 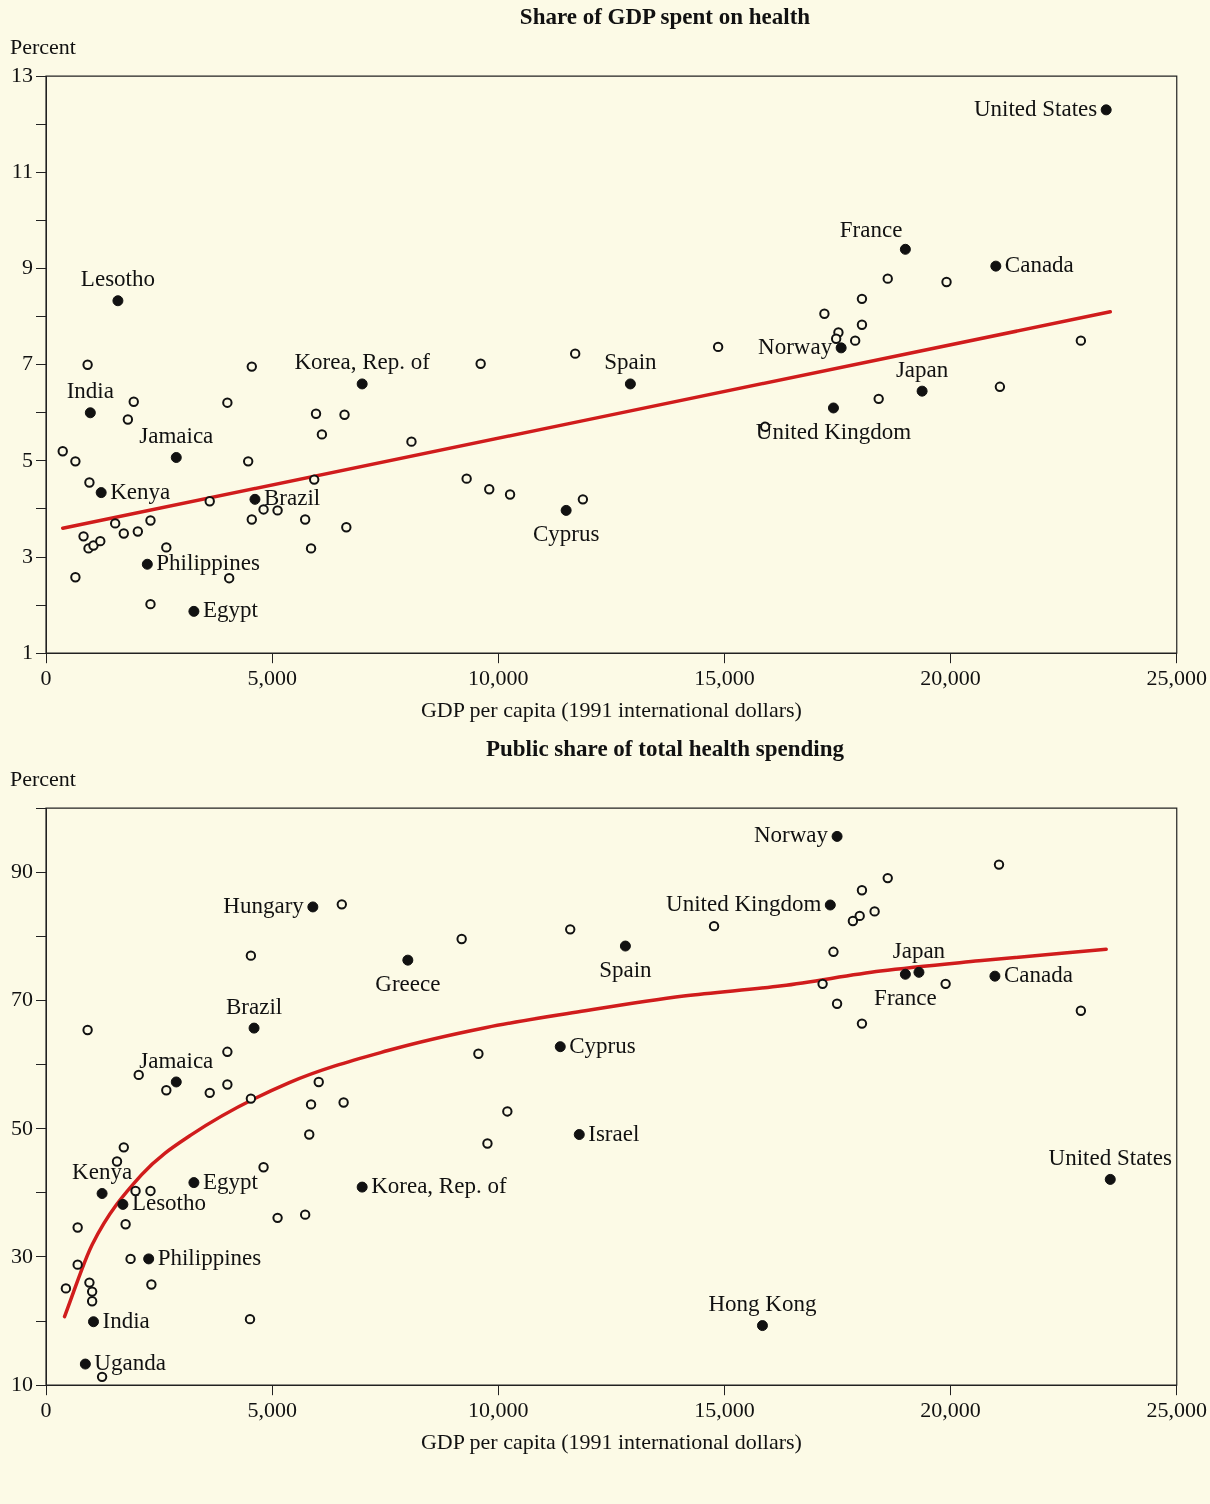 What do you see at coordinates (1176, 1410) in the screenshot?
I see `x-tick-label: 25,000` at bounding box center [1176, 1410].